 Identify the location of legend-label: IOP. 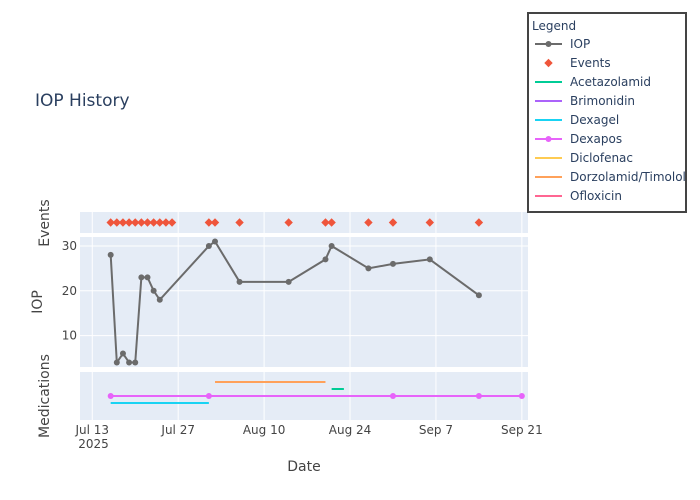
(580, 44).